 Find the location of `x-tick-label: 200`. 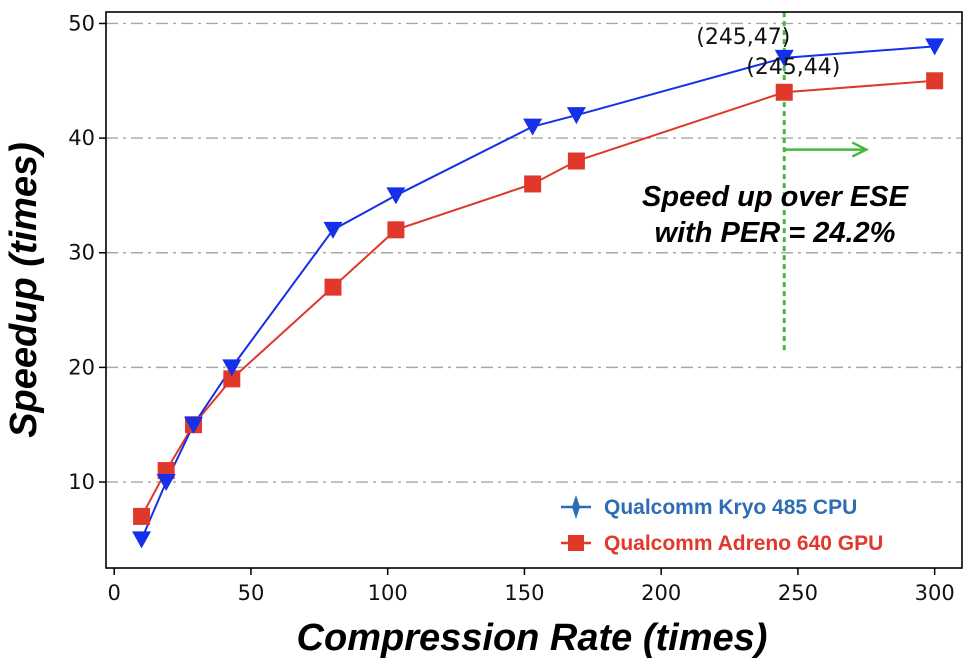

x-tick-label: 200 is located at coordinates (661, 593).